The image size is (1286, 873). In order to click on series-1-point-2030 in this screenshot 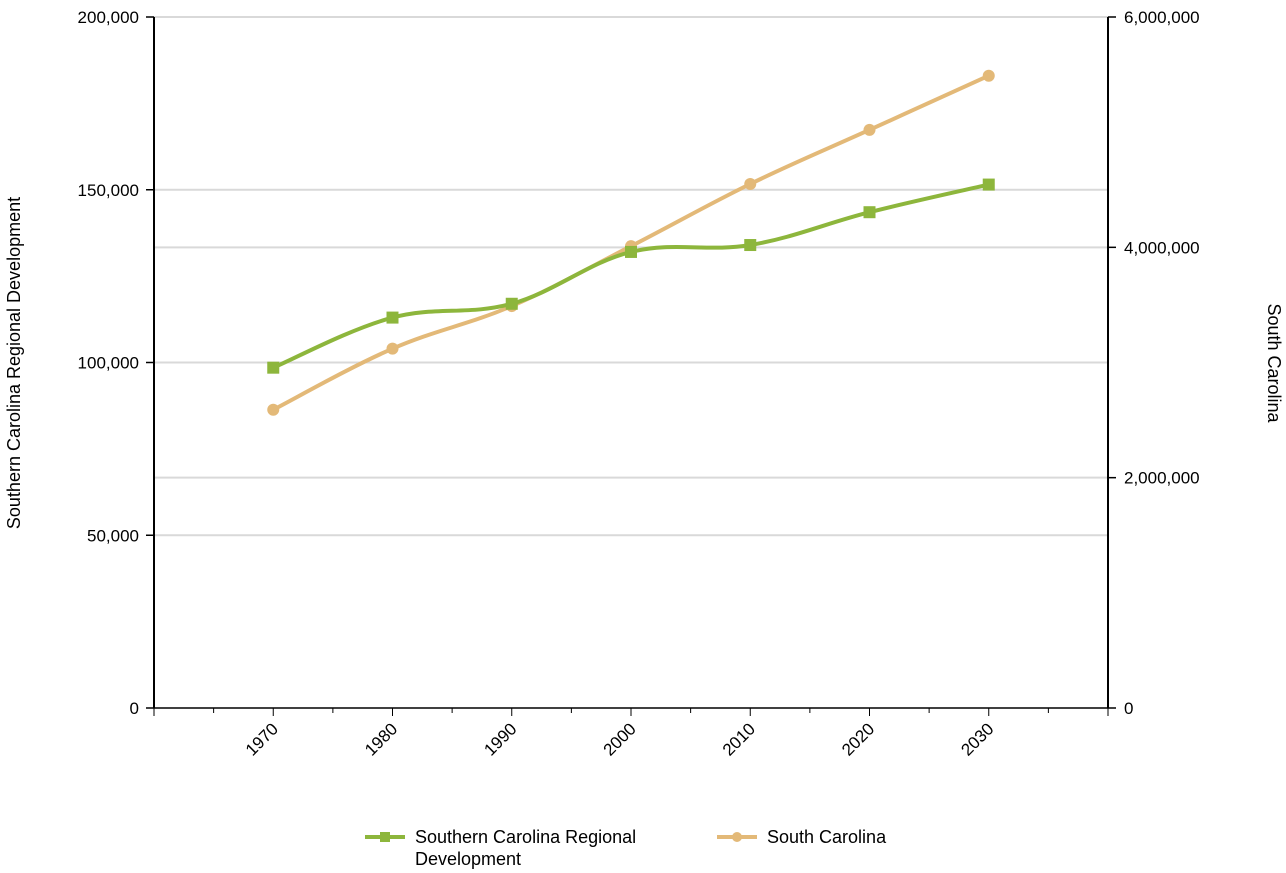, I will do `click(988, 75)`.